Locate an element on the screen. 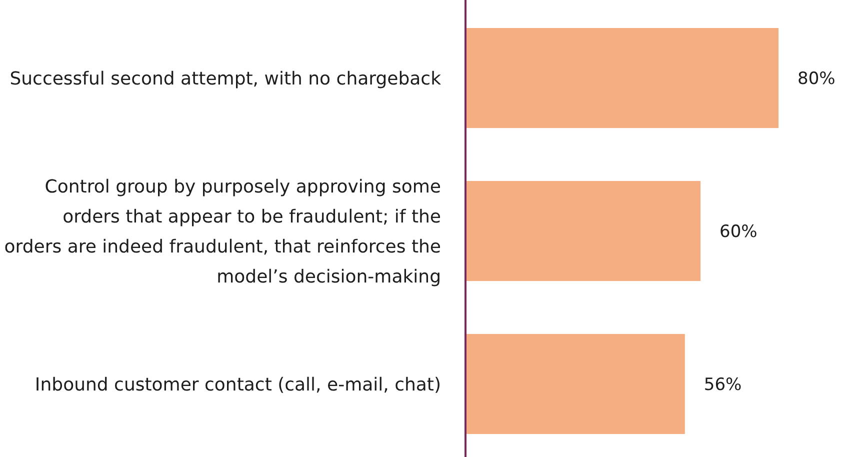 This screenshot has width=841, height=457. y-tick-label: Successful second attempt, with no chargeback is located at coordinates (226, 79).